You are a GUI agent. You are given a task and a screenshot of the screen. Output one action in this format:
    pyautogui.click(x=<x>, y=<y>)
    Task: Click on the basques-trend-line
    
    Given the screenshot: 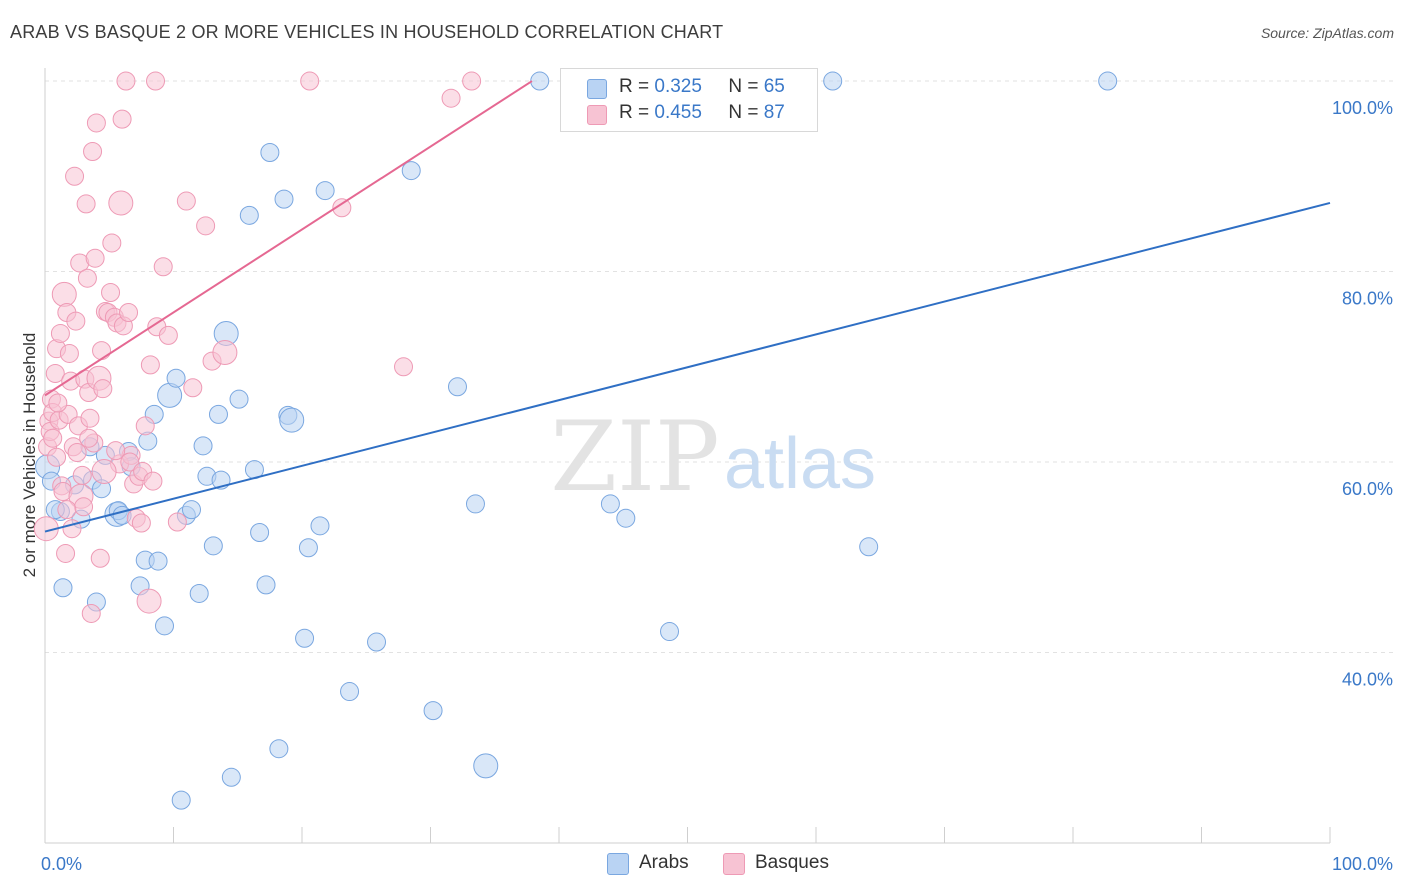 What is the action you would take?
    pyautogui.click(x=288, y=238)
    